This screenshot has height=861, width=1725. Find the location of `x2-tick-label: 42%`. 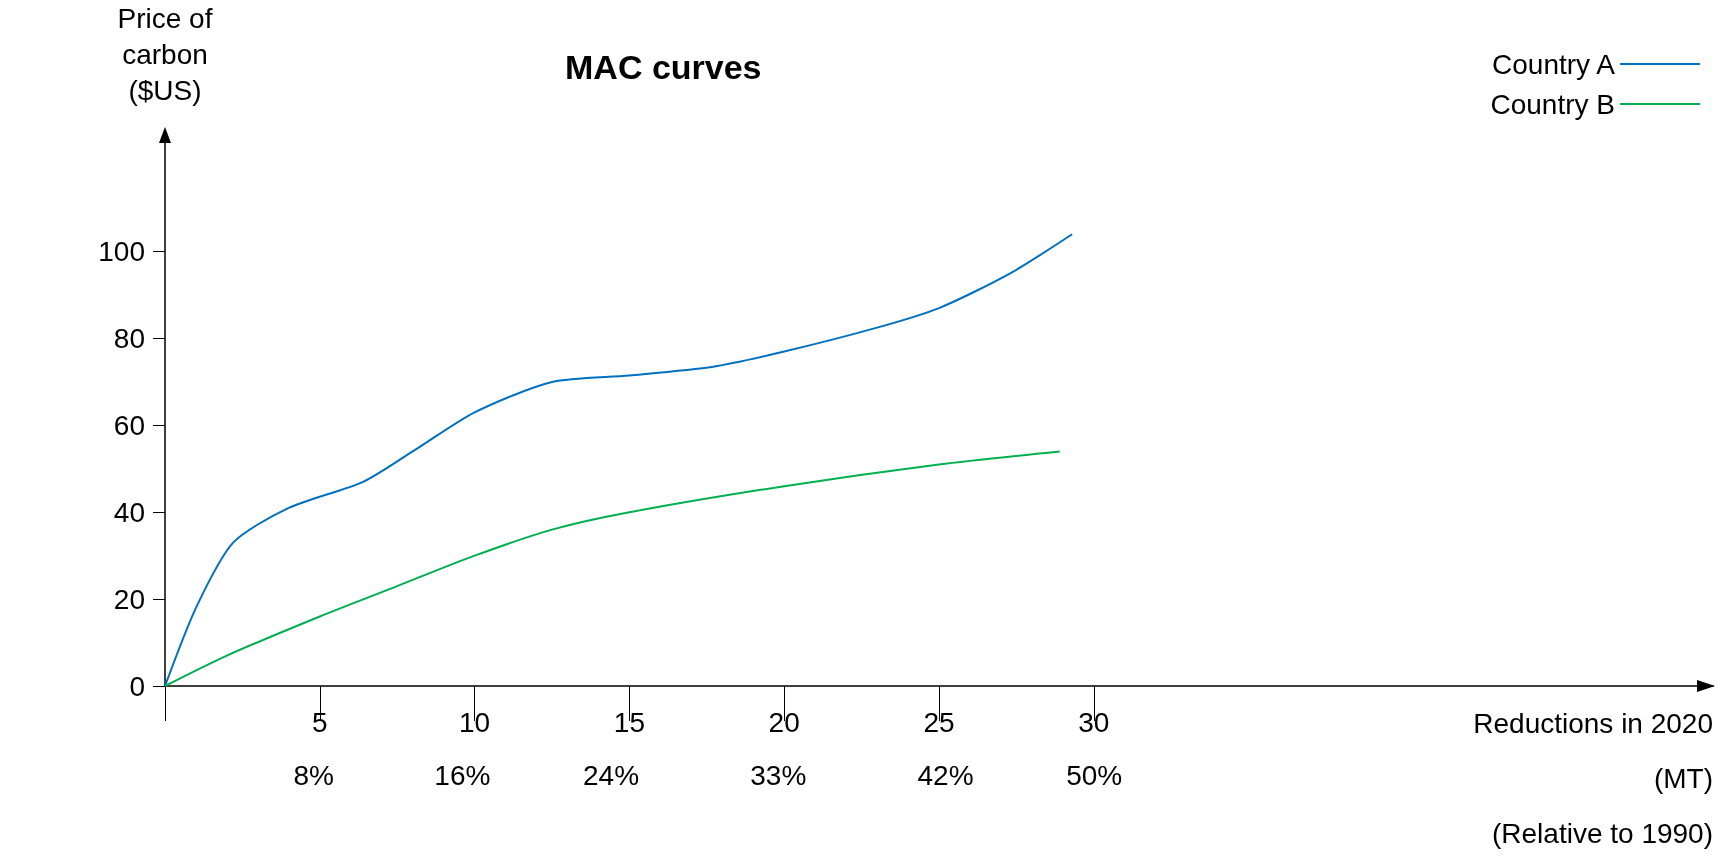

x2-tick-label: 42% is located at coordinates (945, 775).